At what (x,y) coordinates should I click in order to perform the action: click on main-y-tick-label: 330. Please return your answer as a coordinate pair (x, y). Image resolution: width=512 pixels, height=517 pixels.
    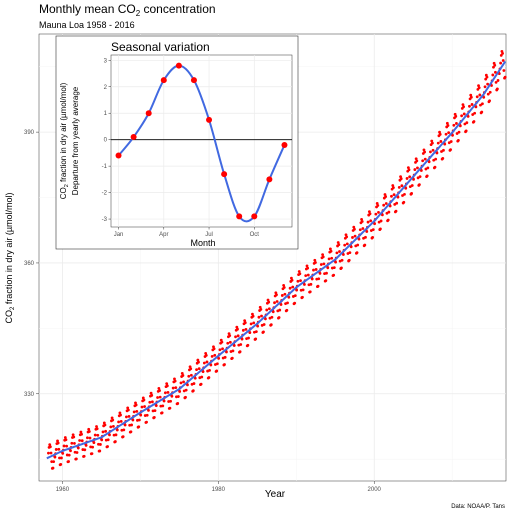
    Looking at the image, I should click on (29, 395).